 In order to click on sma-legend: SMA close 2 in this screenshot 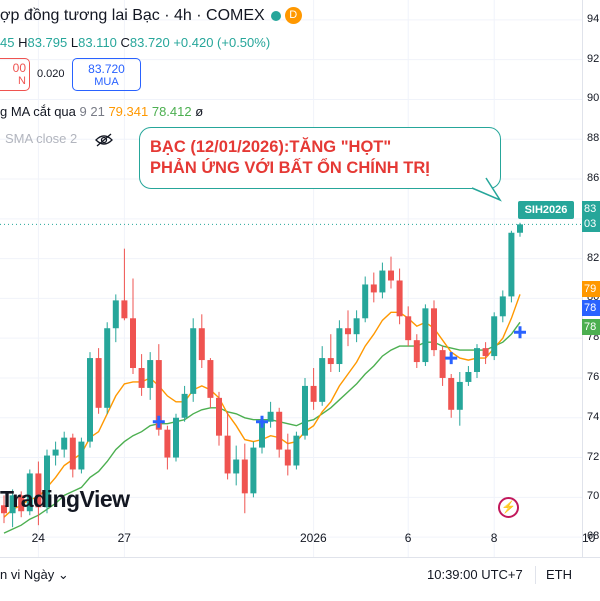, I will do `click(59, 139)`.